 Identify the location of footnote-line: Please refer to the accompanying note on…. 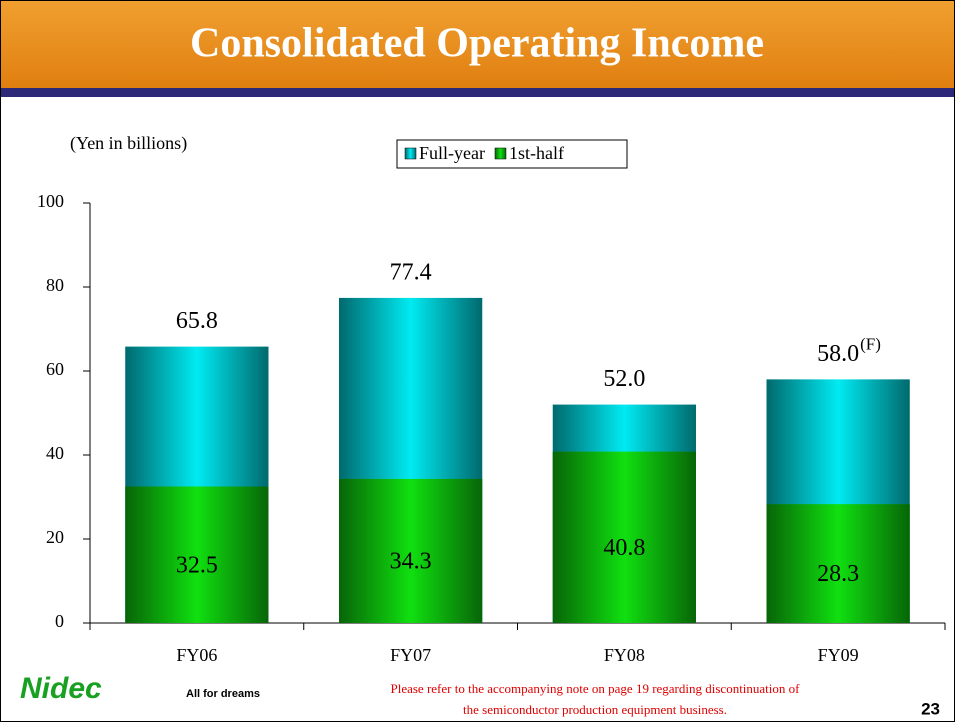
(595, 688).